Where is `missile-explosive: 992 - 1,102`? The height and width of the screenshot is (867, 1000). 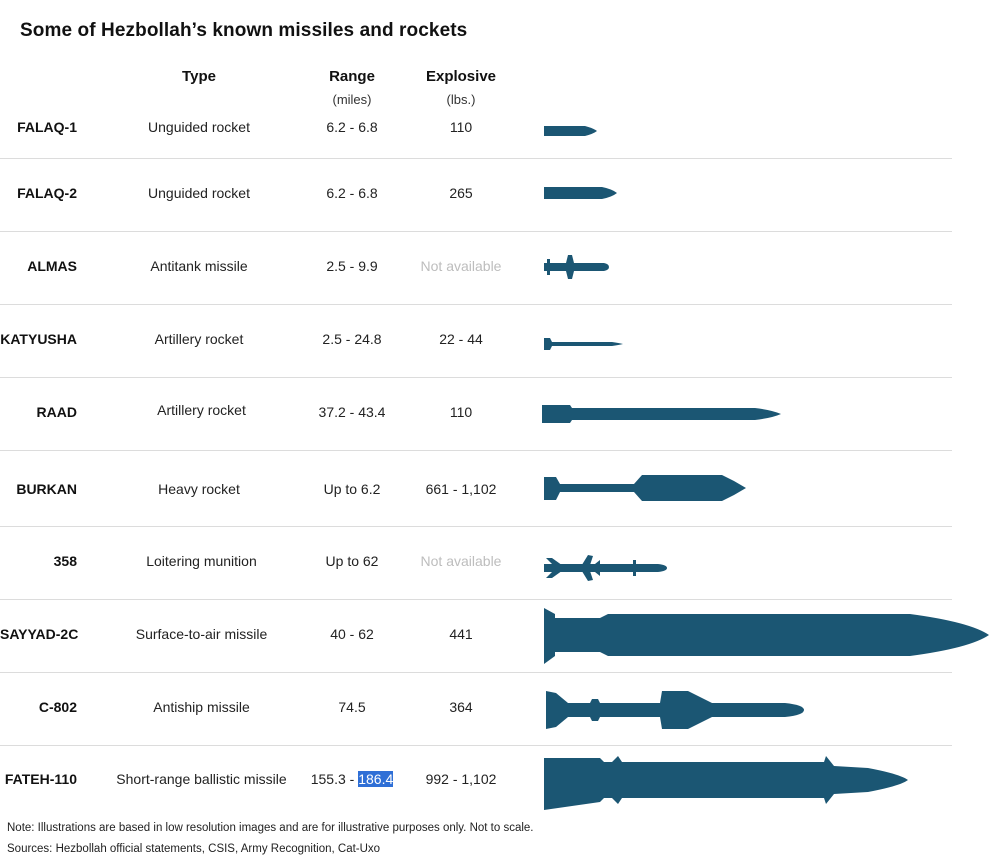
missile-explosive: 992 - 1,102 is located at coordinates (461, 779).